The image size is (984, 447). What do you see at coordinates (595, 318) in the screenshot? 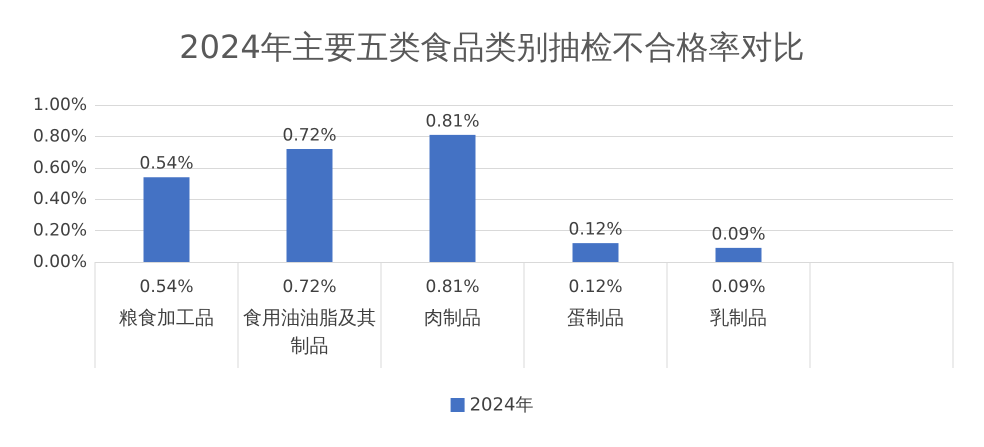
I see `x-tick-label: 蛋制品` at bounding box center [595, 318].